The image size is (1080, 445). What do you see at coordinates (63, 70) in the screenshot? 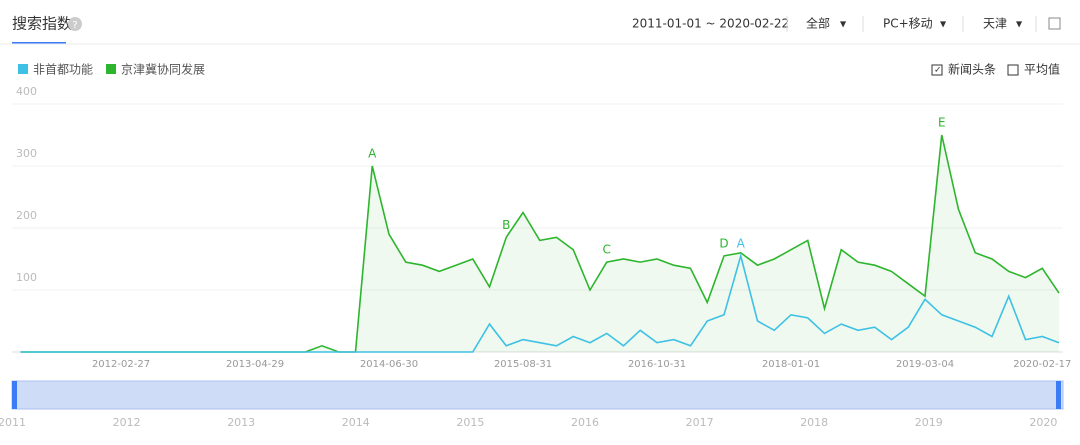
I see `legend-label: 非首都功能` at bounding box center [63, 70].